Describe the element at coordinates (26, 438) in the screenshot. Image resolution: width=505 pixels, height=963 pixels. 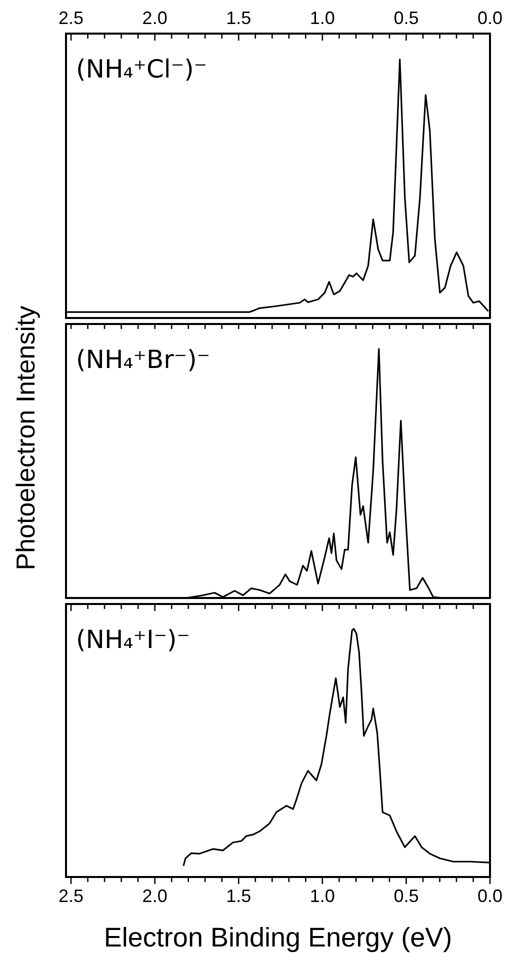
I see `y-axis-title: Photoelectron Intensity` at that location.